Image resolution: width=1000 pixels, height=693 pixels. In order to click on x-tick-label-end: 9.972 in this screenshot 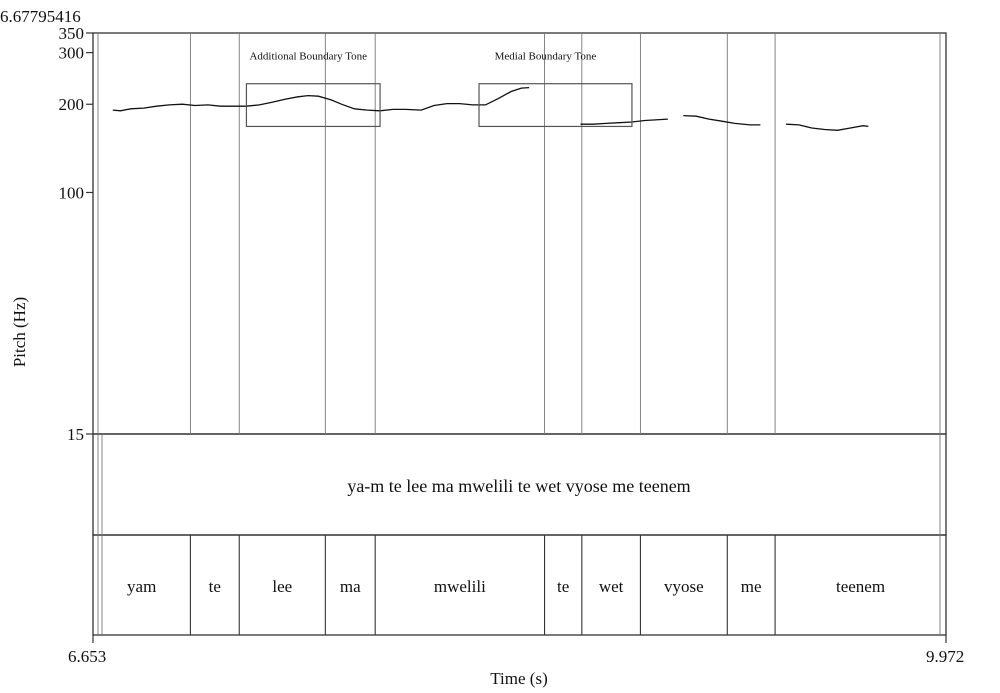, I will do `click(945, 656)`.